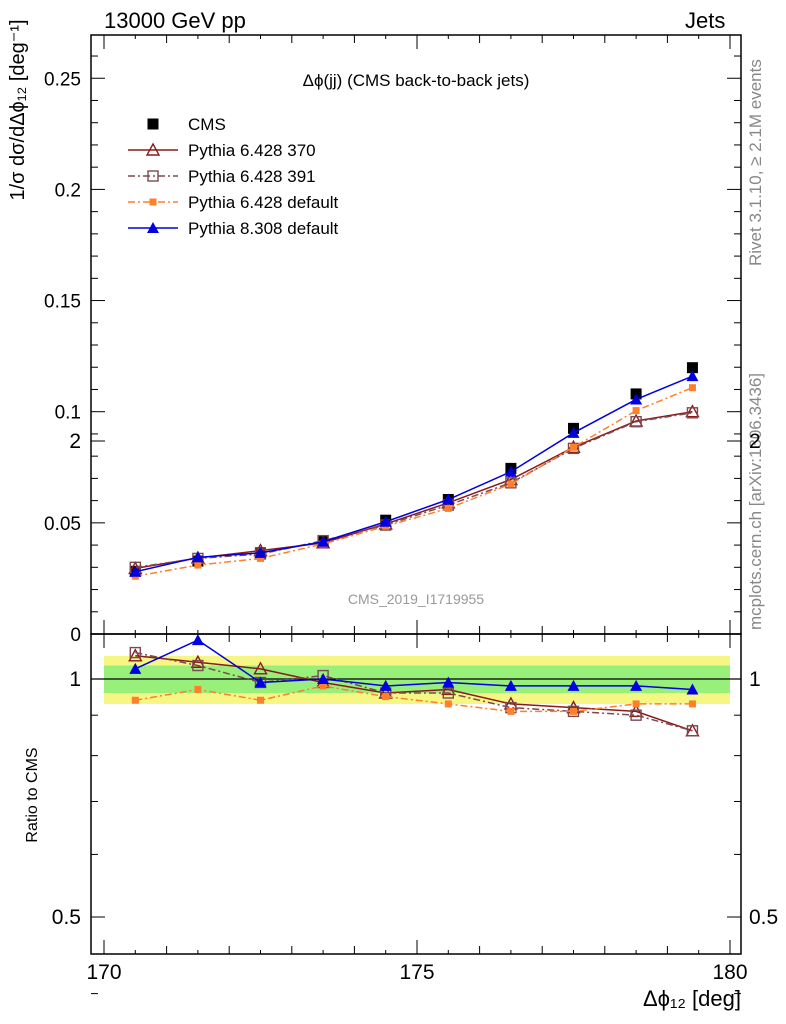 The width and height of the screenshot is (786, 1024). Describe the element at coordinates (75, 441) in the screenshot. I see `ratio-tick-label-left: 2` at that location.